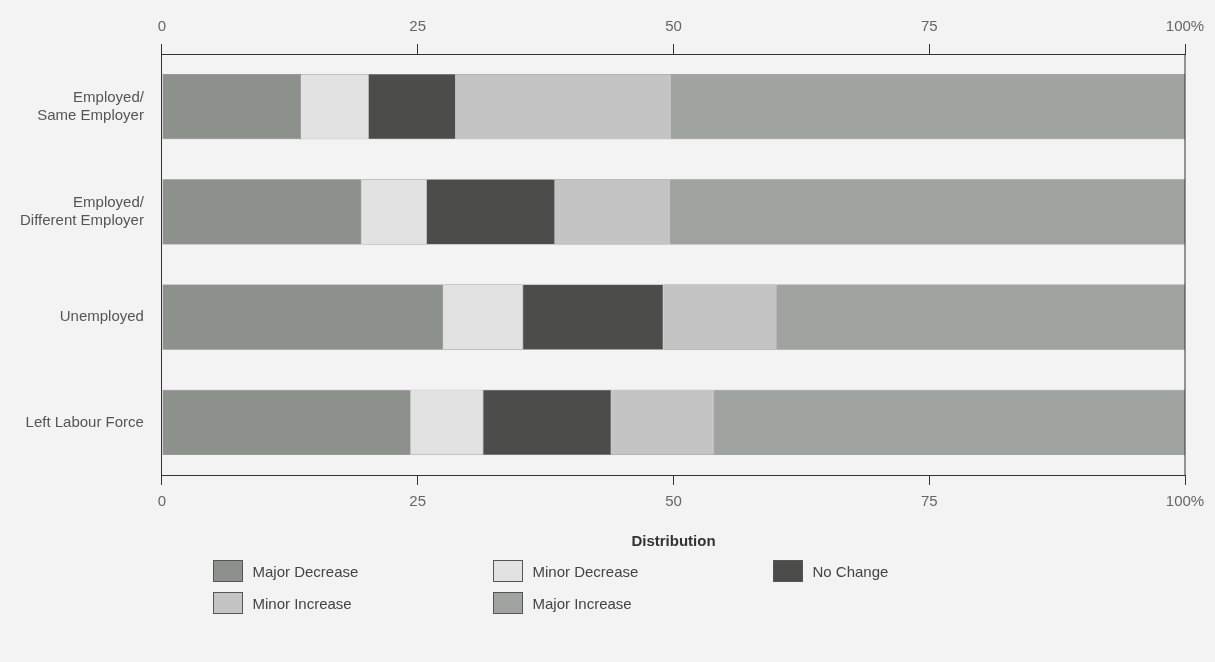 Image resolution: width=1215 pixels, height=662 pixels. What do you see at coordinates (84, 421) in the screenshot?
I see `y-tick-label: Left Labour Force` at bounding box center [84, 421].